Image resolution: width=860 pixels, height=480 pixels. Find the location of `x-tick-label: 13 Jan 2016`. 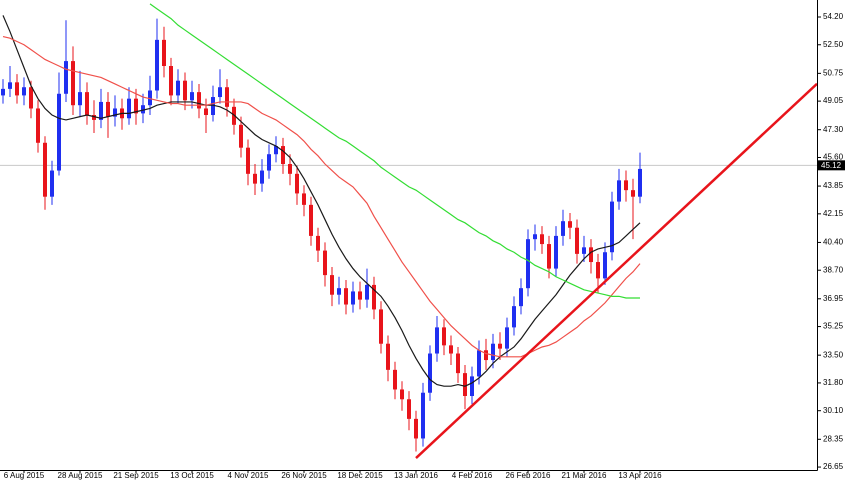

x-tick-label: 13 Jan 2016 is located at coordinates (416, 475).